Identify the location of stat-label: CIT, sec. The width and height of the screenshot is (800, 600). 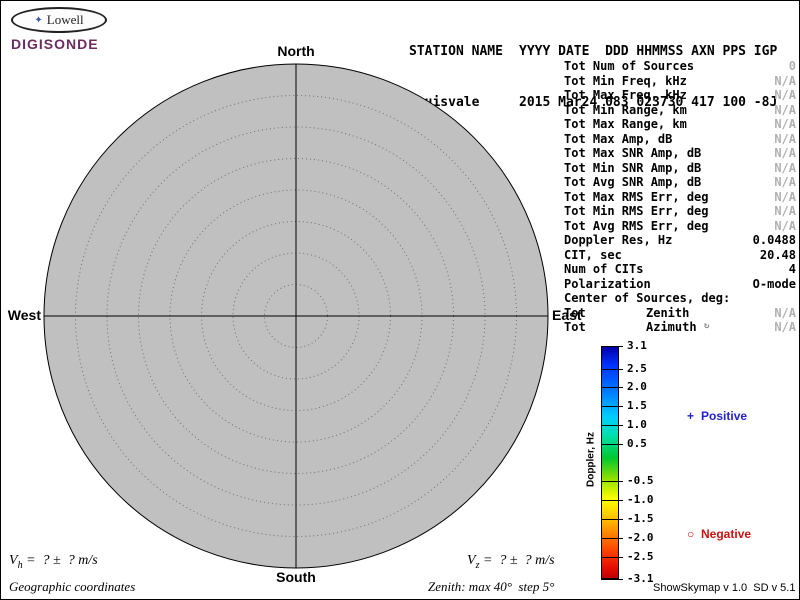
(593, 254).